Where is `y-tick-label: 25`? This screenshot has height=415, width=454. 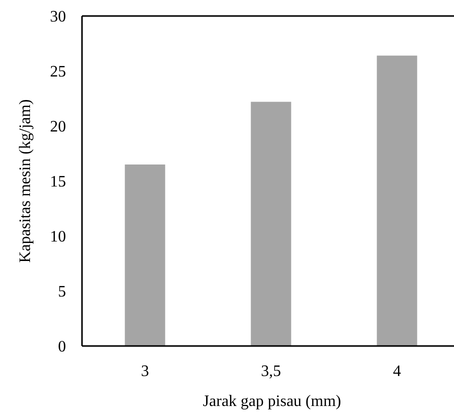 y-tick-label: 25 is located at coordinates (58, 72).